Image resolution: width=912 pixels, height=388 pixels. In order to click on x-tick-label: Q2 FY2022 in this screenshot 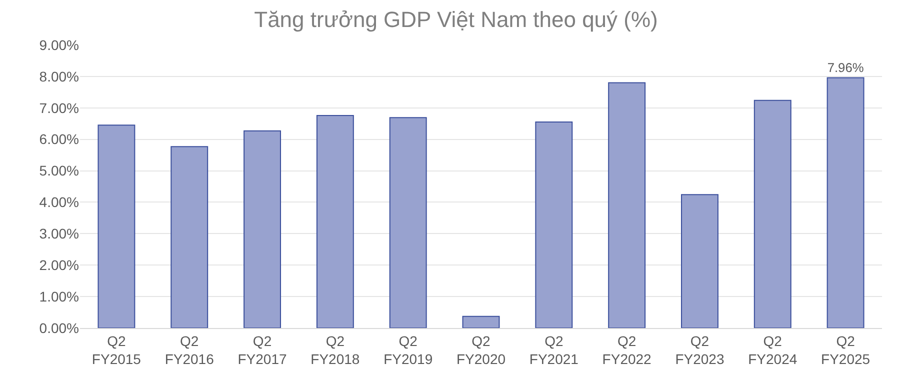, I will do `click(627, 349)`.